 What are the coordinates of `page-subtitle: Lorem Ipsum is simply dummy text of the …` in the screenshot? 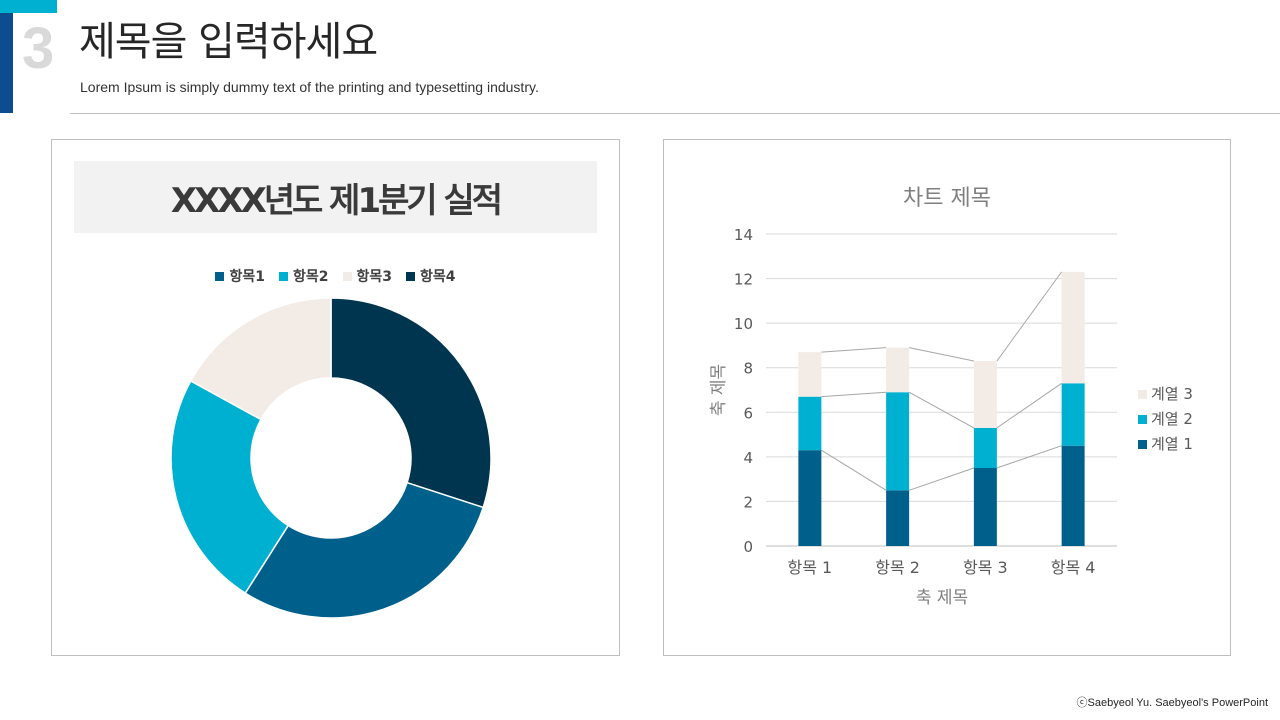 It's located at (309, 87).